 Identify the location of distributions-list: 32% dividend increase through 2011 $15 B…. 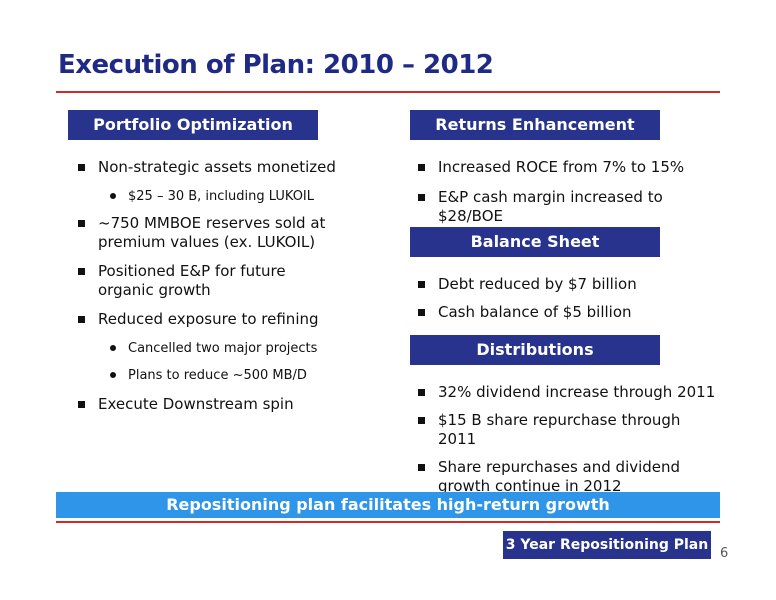
(566, 439).